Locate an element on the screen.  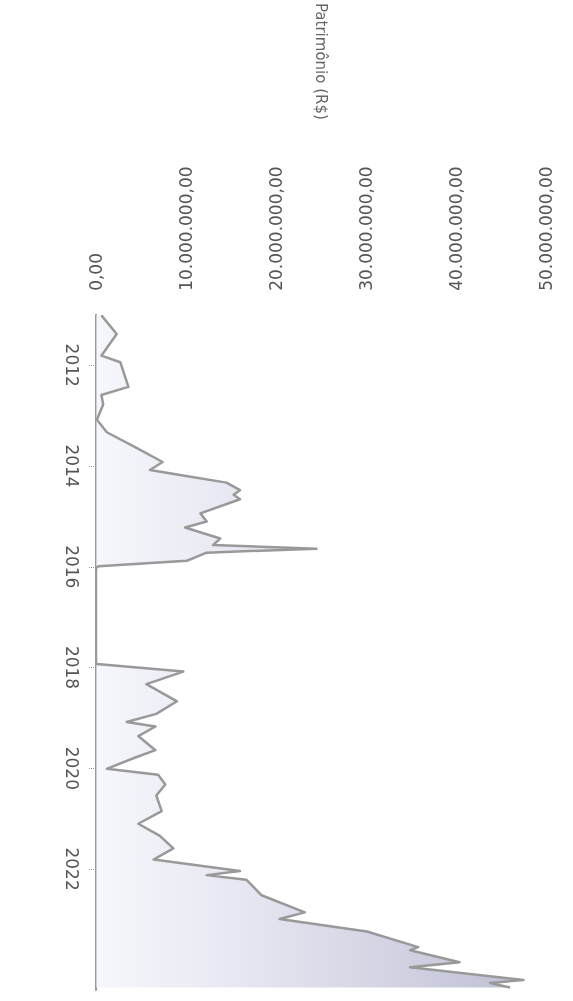
y-tick-label: 2016 is located at coordinates (71, 567).